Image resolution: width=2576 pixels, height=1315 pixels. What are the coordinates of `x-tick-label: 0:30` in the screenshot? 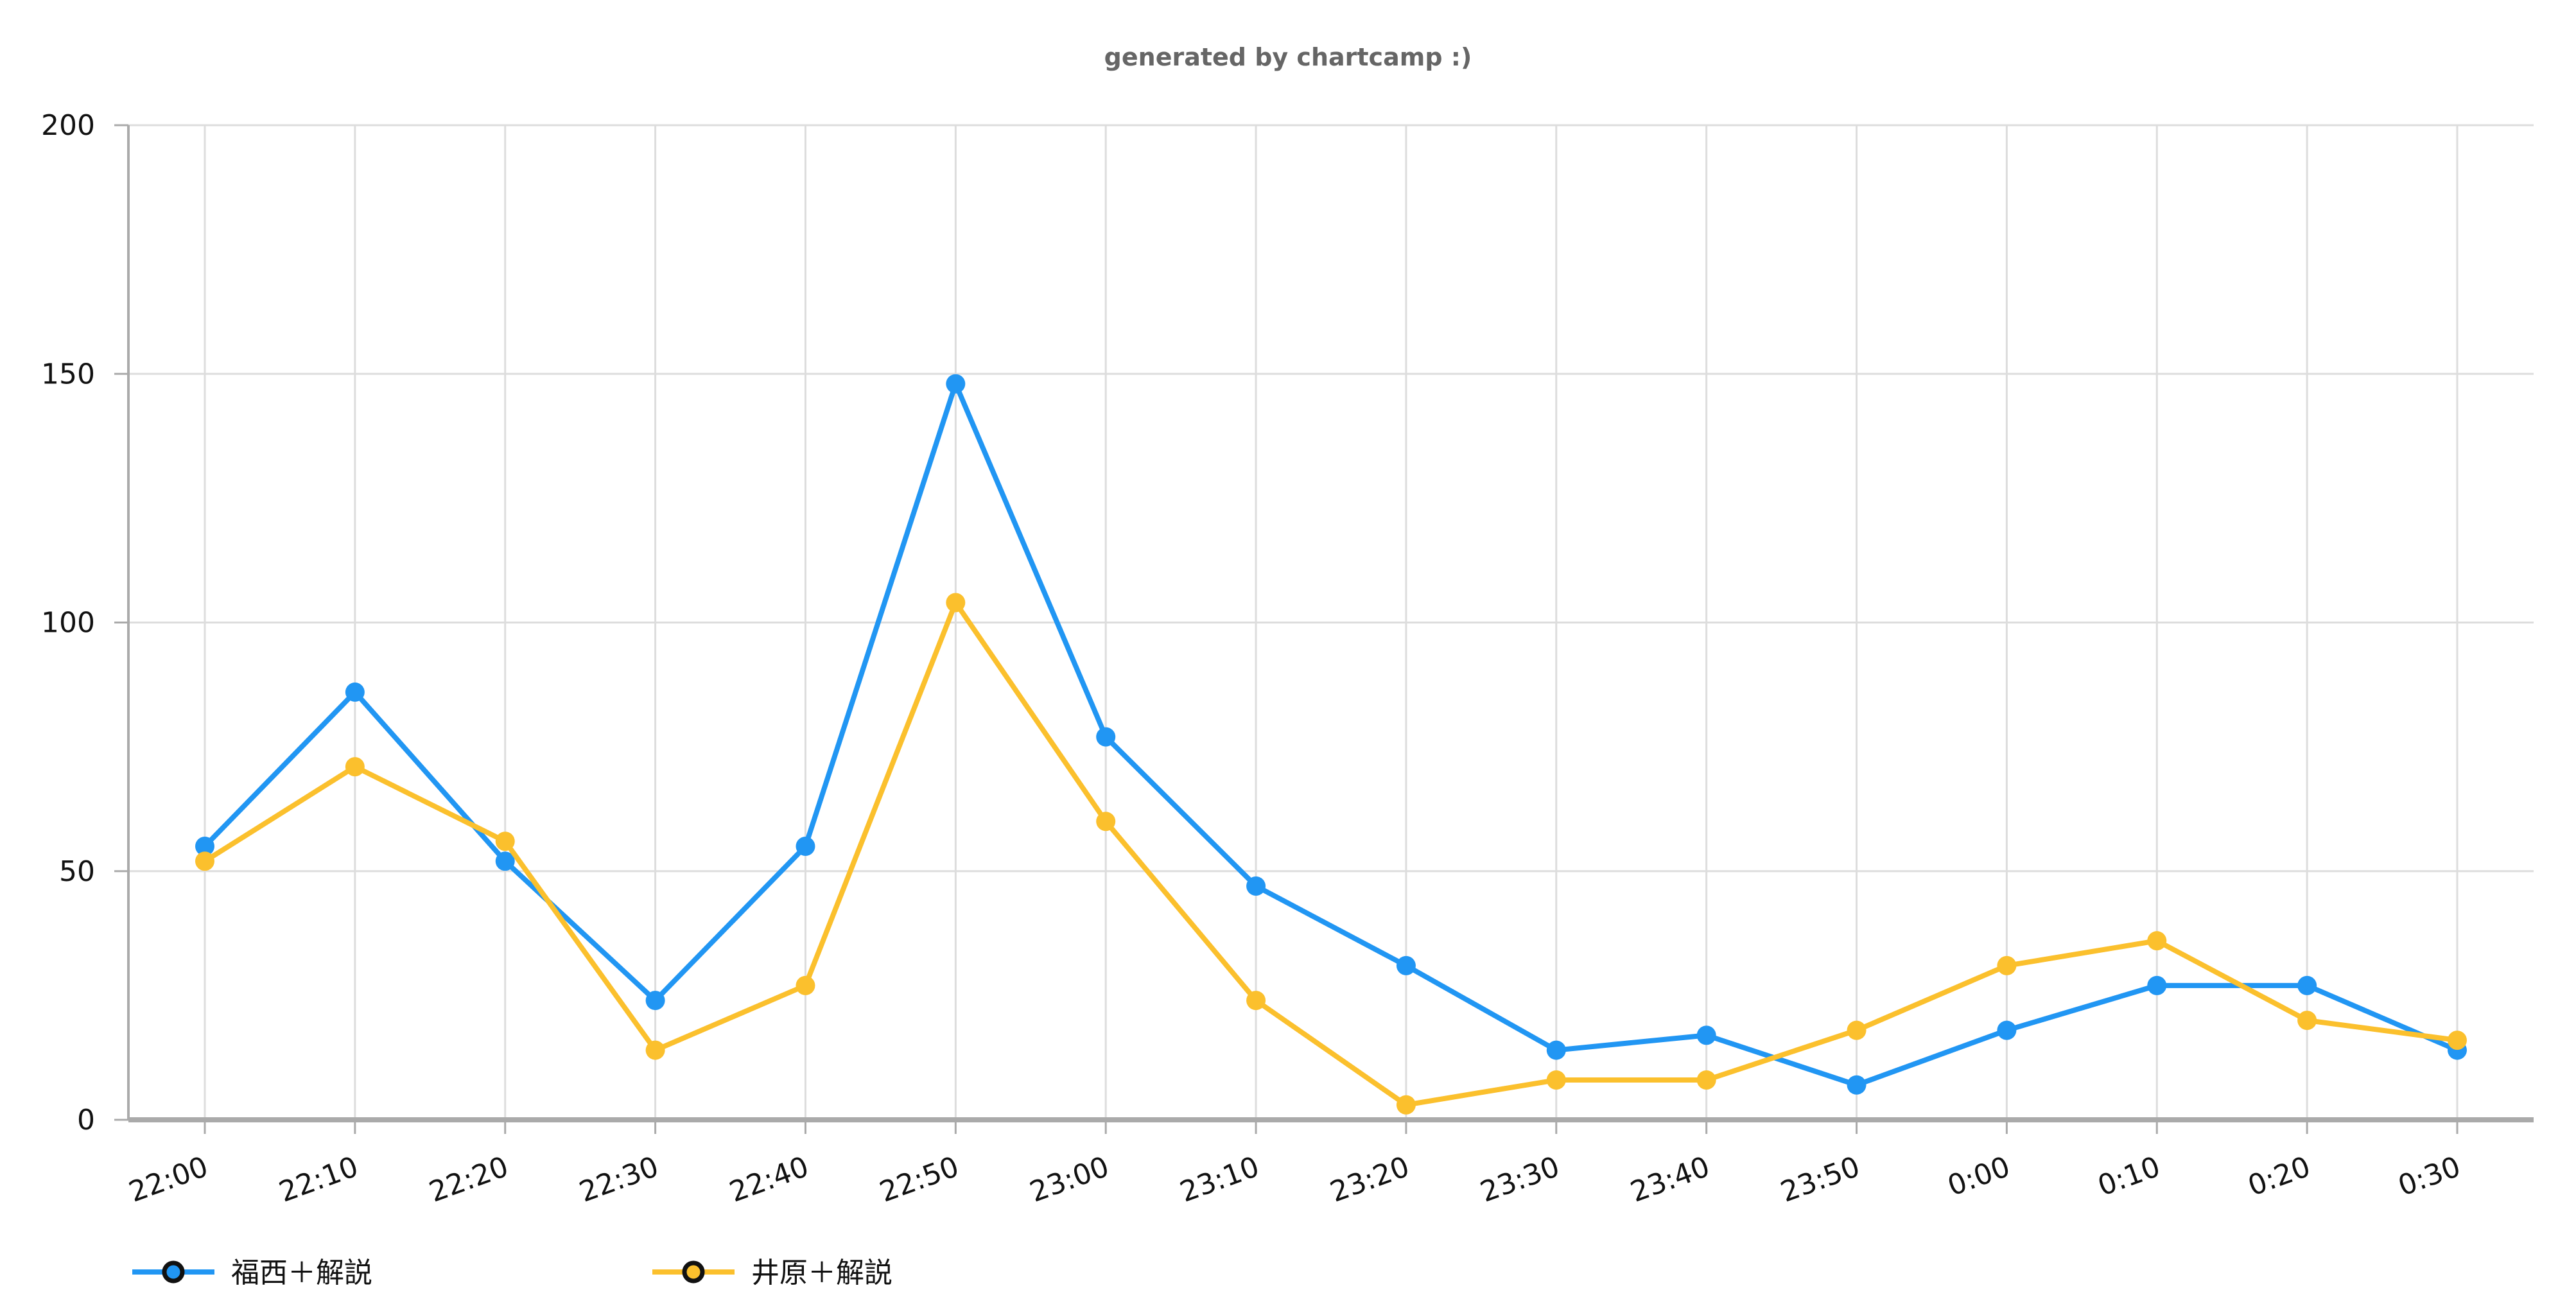 It's located at (2429, 1176).